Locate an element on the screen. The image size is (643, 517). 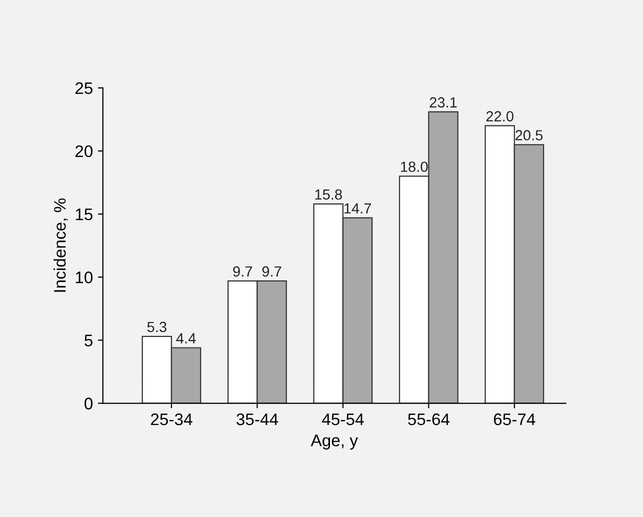
y-tick-label: 20 is located at coordinates (84, 151).